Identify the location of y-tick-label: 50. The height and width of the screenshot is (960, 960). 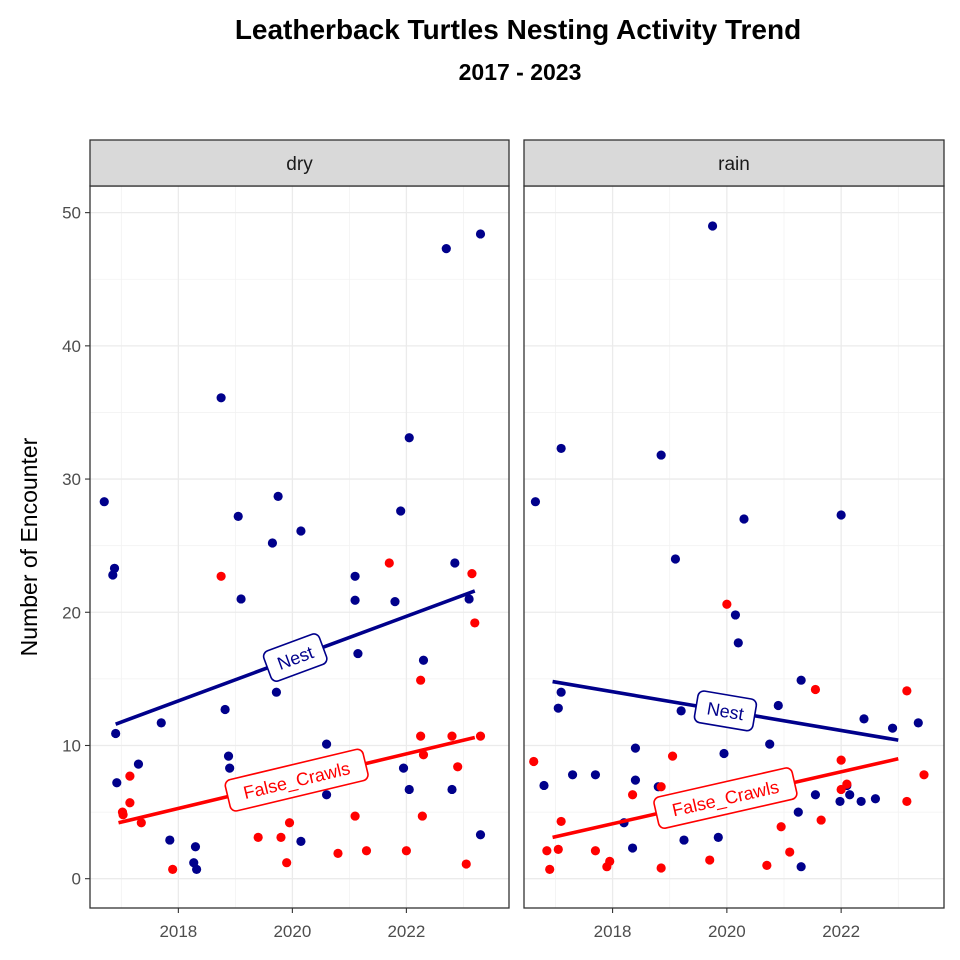
(71, 213).